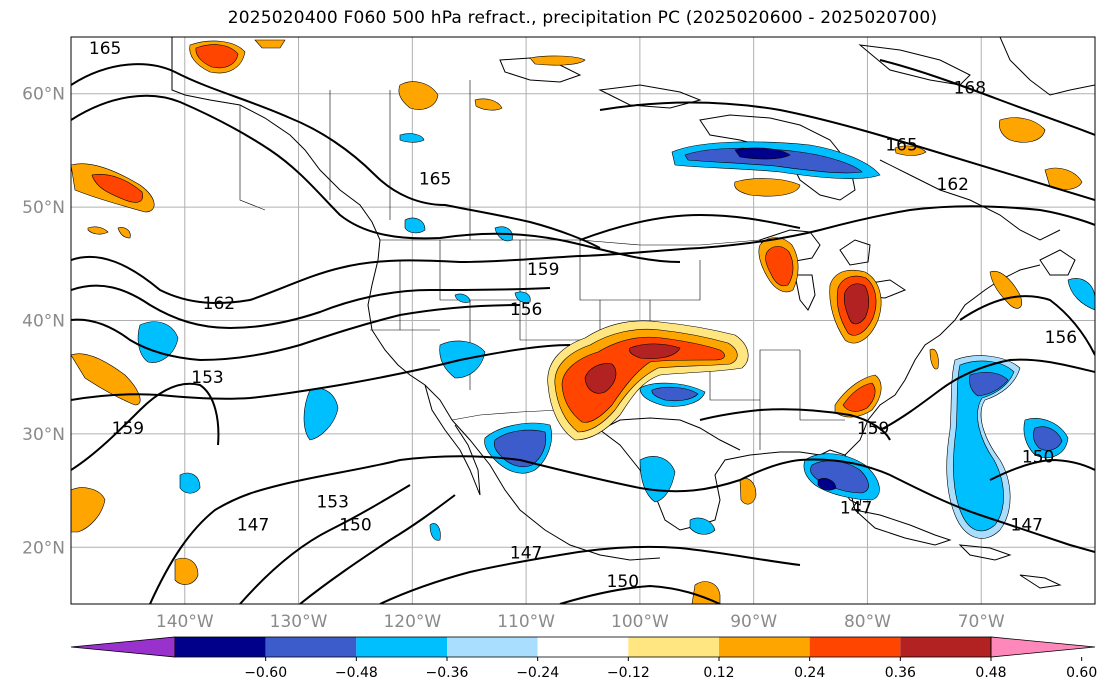  I want to click on colorbar-label: 0.60, so click(1081, 673).